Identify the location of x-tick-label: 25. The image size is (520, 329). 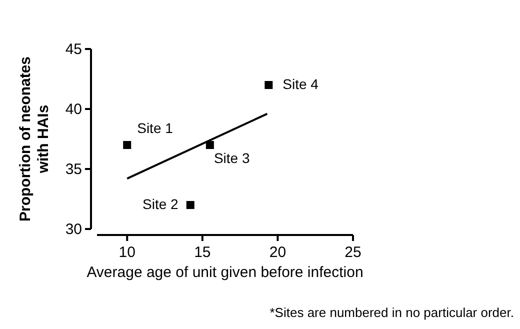
(353, 252).